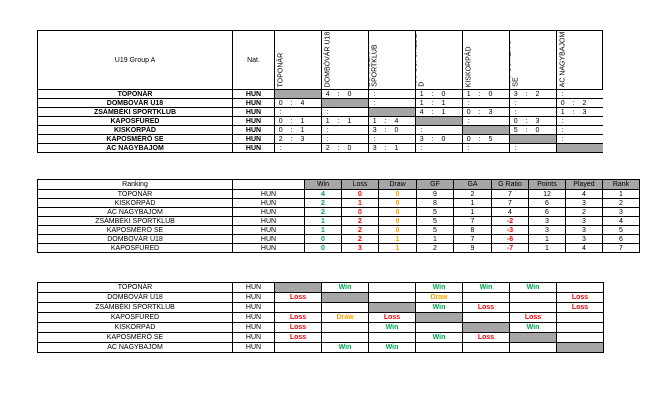 The image size is (665, 404). Describe the element at coordinates (579, 60) in the screenshot. I see `group-column-header: AC NAGYBAJOM` at that location.